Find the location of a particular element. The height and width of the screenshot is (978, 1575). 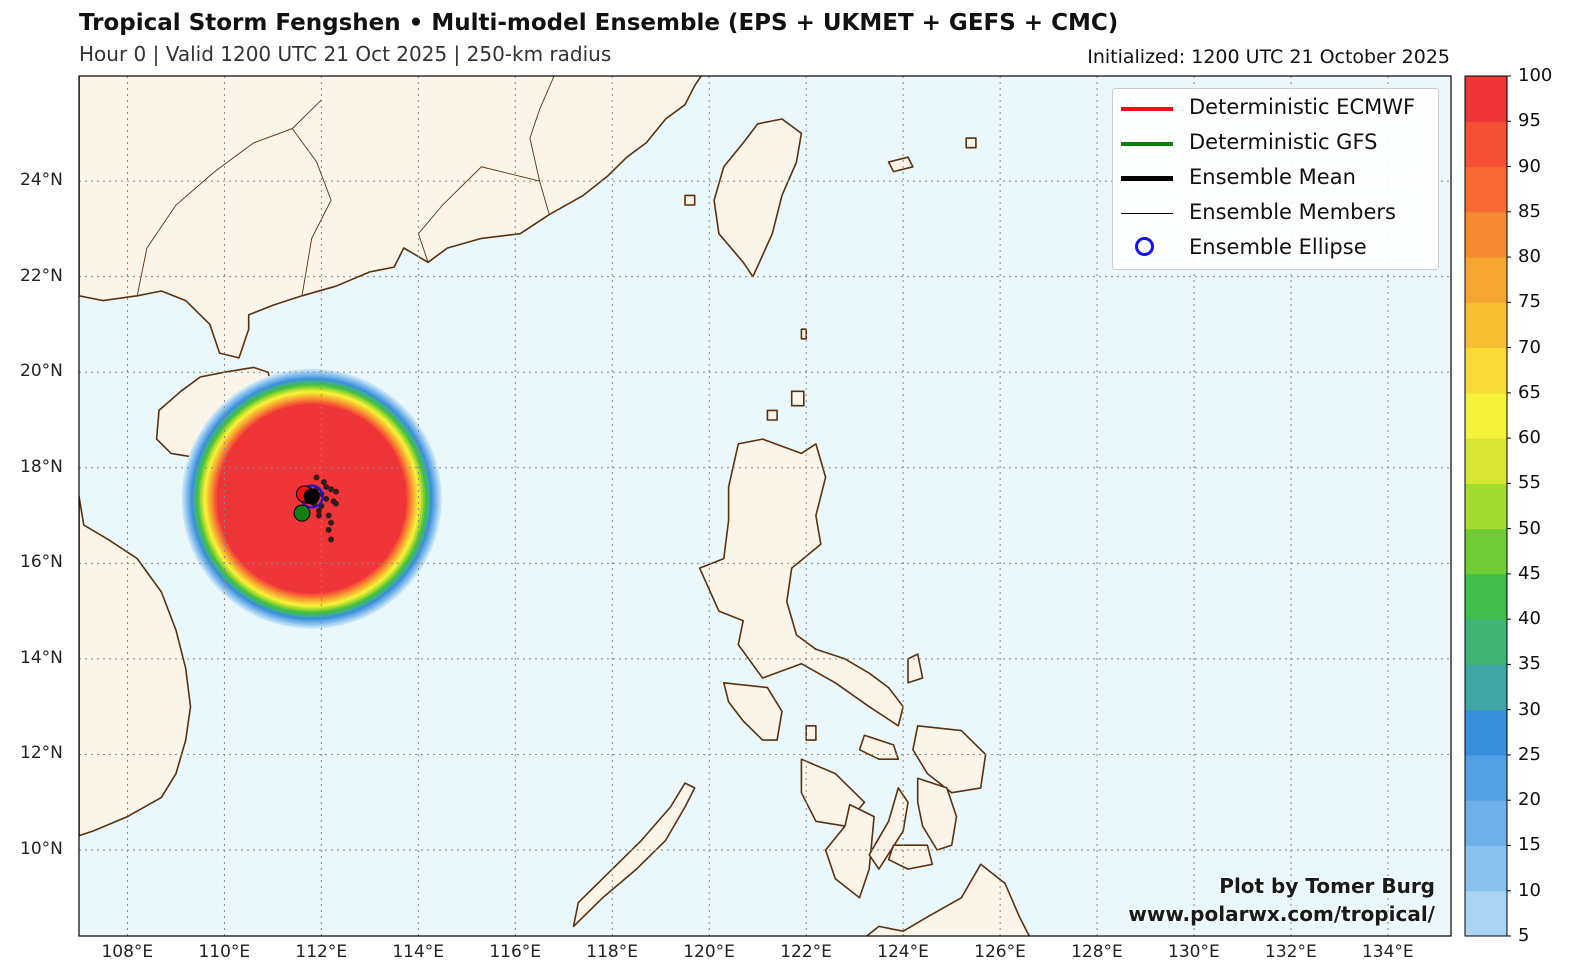

colorbar-tick-label: 70 is located at coordinates (1529, 347).